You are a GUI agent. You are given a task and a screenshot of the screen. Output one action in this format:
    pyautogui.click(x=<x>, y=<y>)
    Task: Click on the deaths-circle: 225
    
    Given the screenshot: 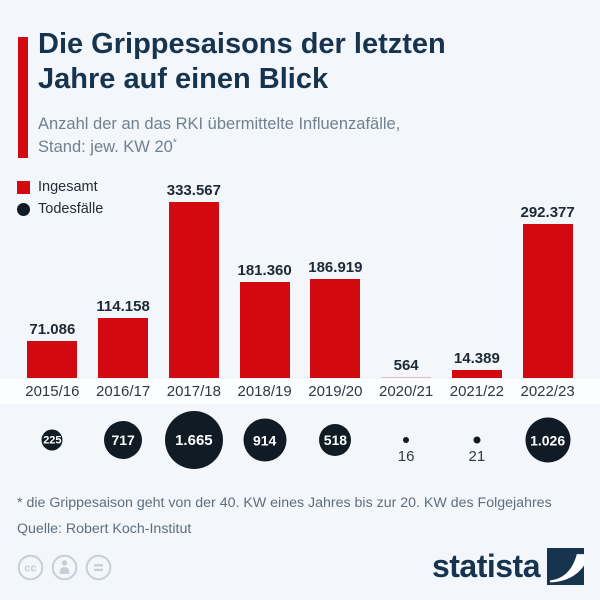 What is the action you would take?
    pyautogui.click(x=52, y=440)
    